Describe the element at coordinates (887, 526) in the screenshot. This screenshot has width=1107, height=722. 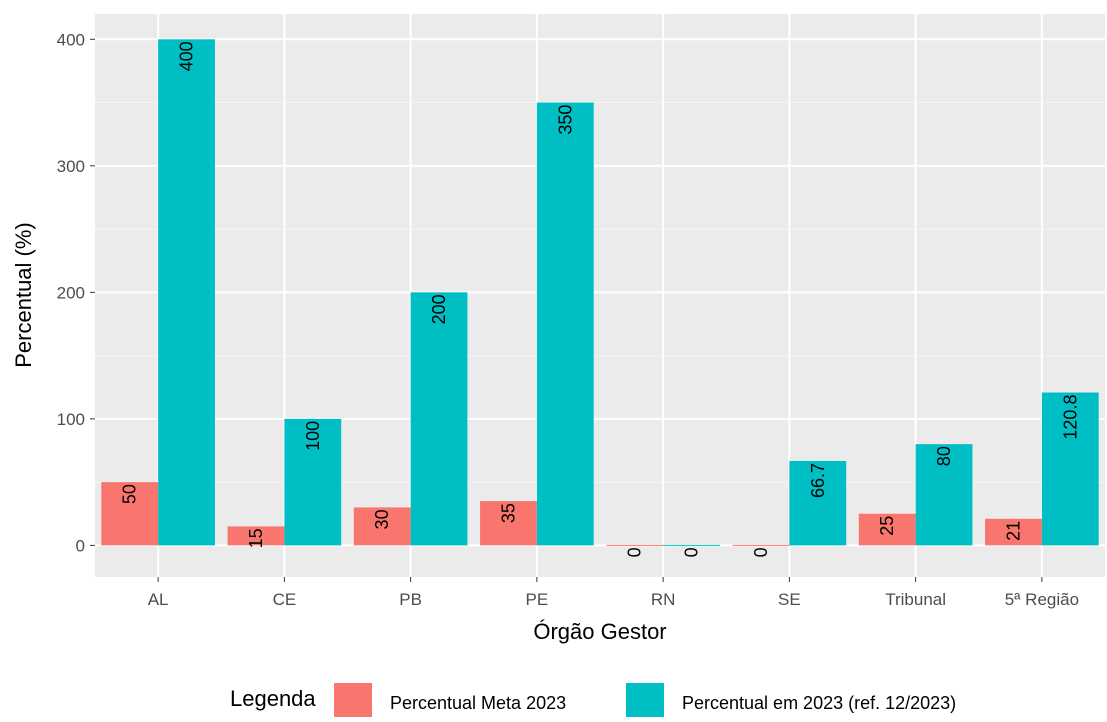
I see `data-label: 25` at that location.